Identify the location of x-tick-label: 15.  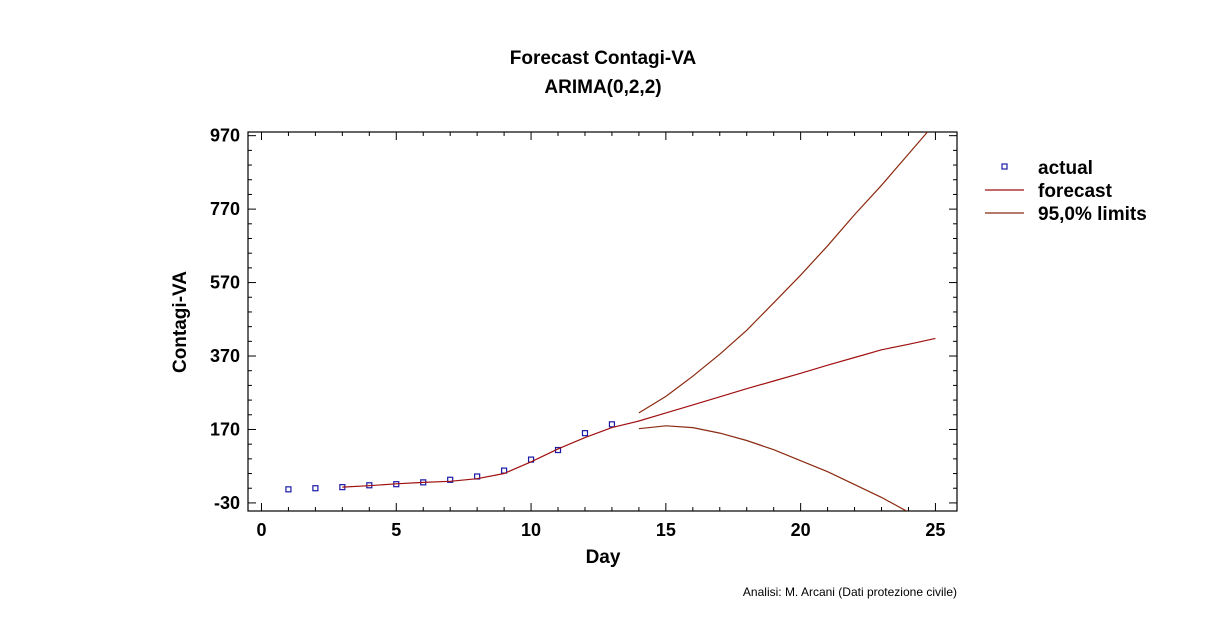
(666, 530).